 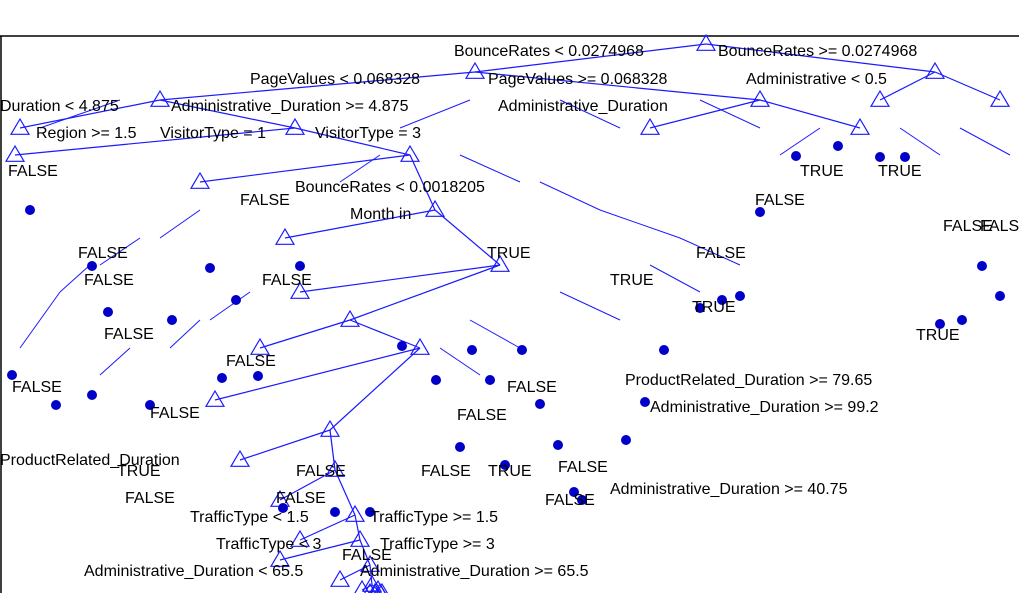 I want to click on split-label: VisitorType = 3, so click(x=368, y=133).